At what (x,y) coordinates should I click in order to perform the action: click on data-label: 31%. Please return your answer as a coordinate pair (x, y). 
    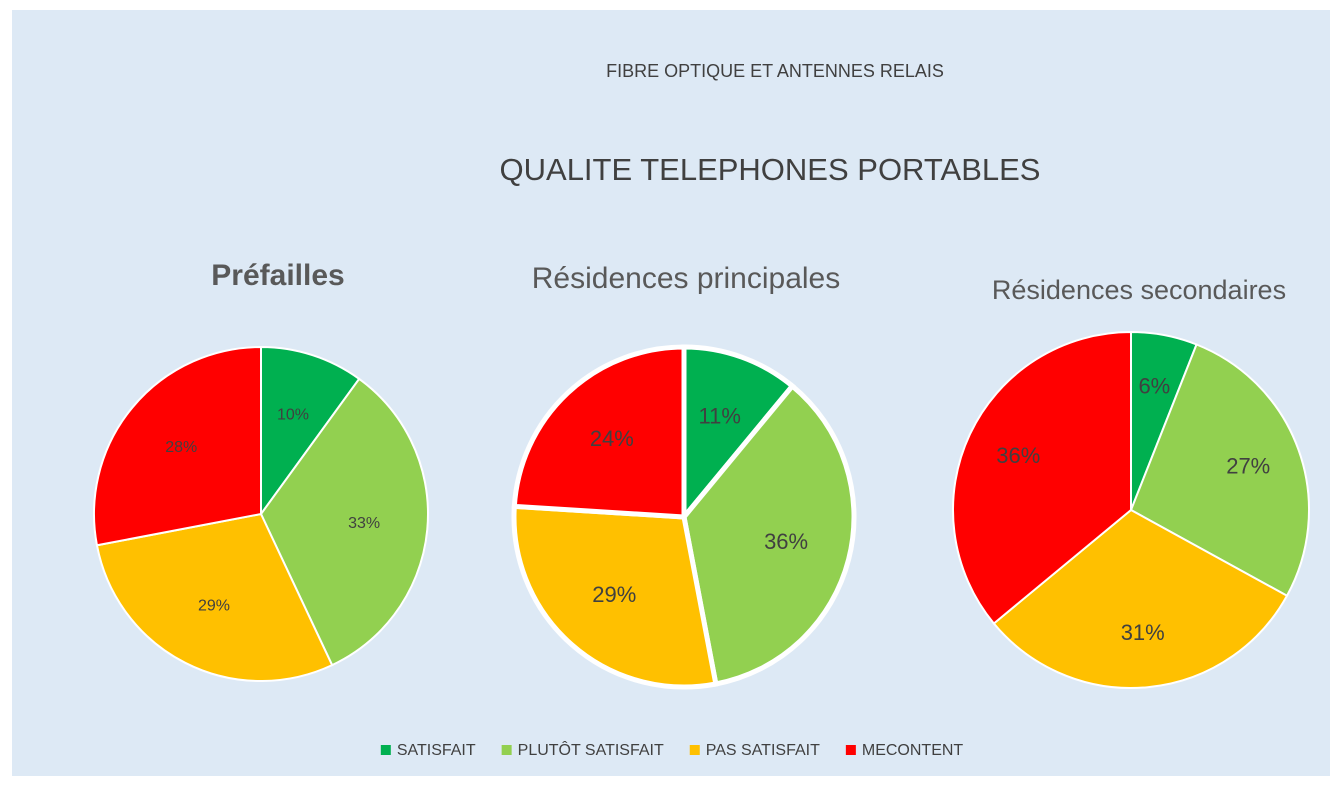
    Looking at the image, I should click on (1143, 632).